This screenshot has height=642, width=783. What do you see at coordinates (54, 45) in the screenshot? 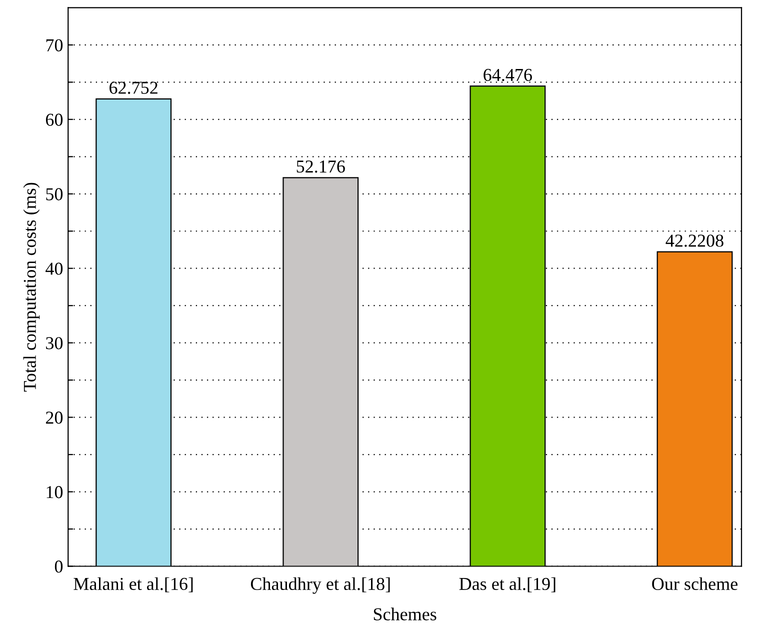
I see `y-tick-label: 70` at bounding box center [54, 45].